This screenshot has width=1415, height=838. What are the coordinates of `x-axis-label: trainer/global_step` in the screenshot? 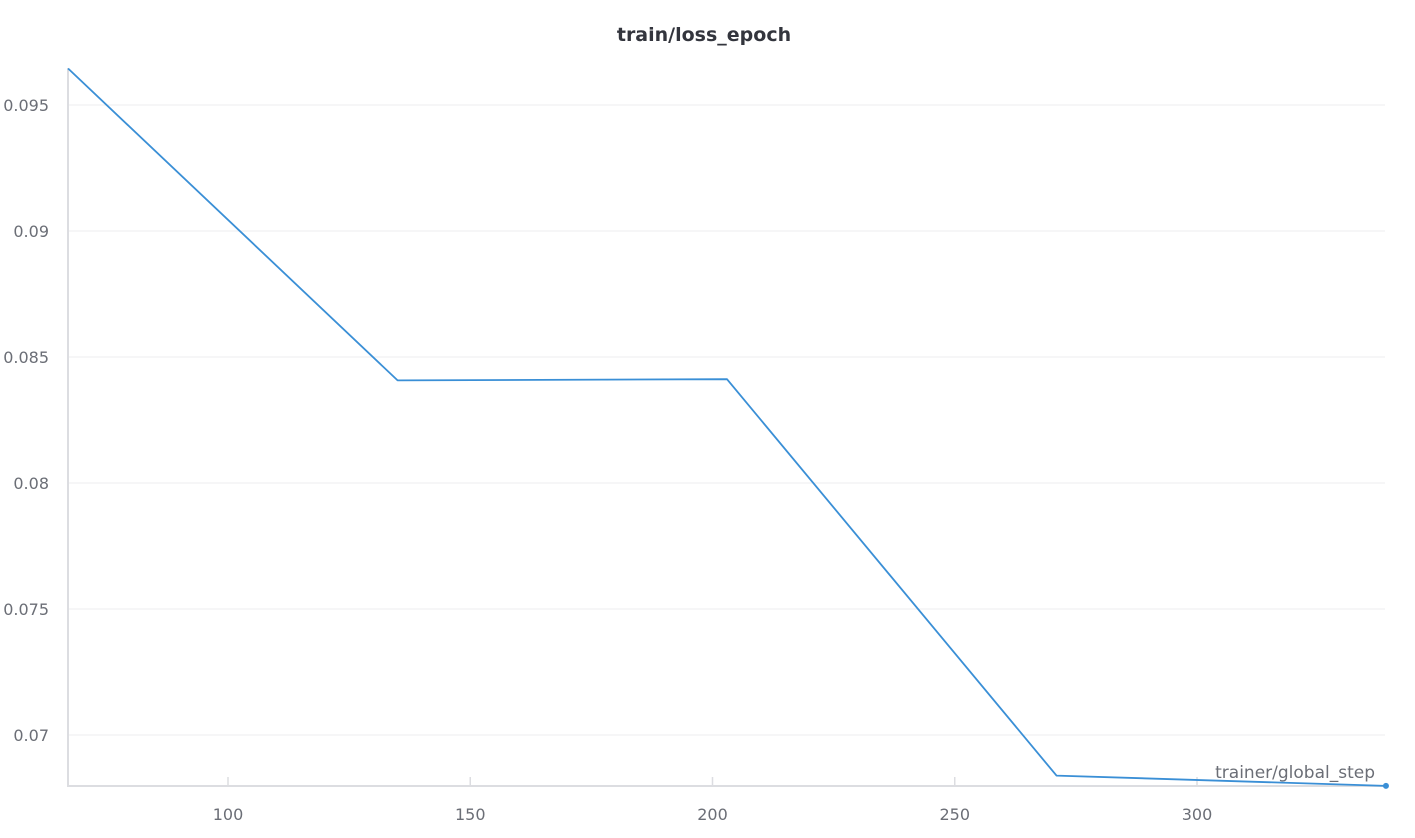 It's located at (1295, 773).